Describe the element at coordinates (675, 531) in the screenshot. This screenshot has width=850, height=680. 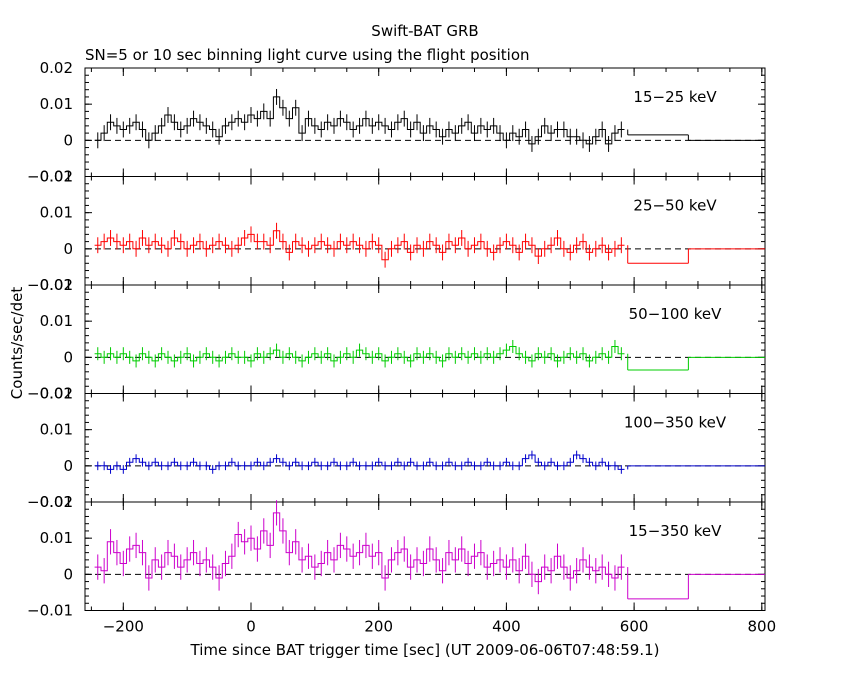
I see `band-label: 15−350 keV` at that location.